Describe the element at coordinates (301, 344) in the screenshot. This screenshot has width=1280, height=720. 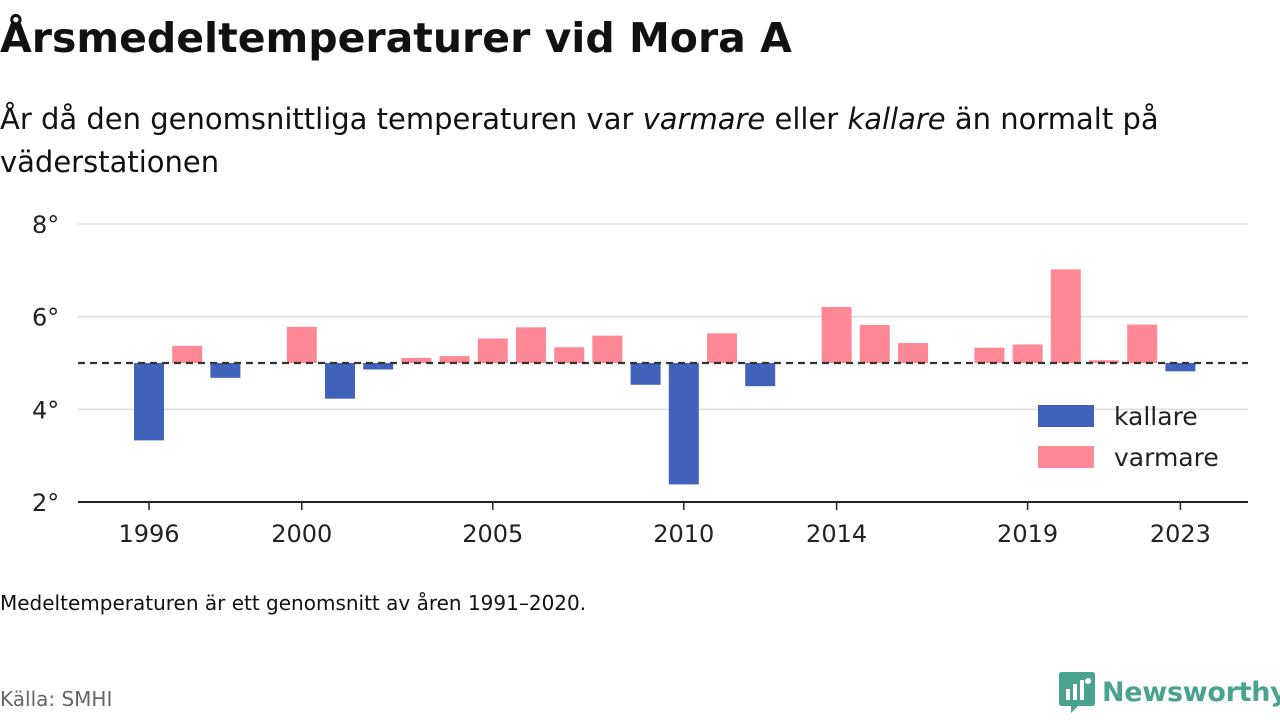
I see `bar-2000` at that location.